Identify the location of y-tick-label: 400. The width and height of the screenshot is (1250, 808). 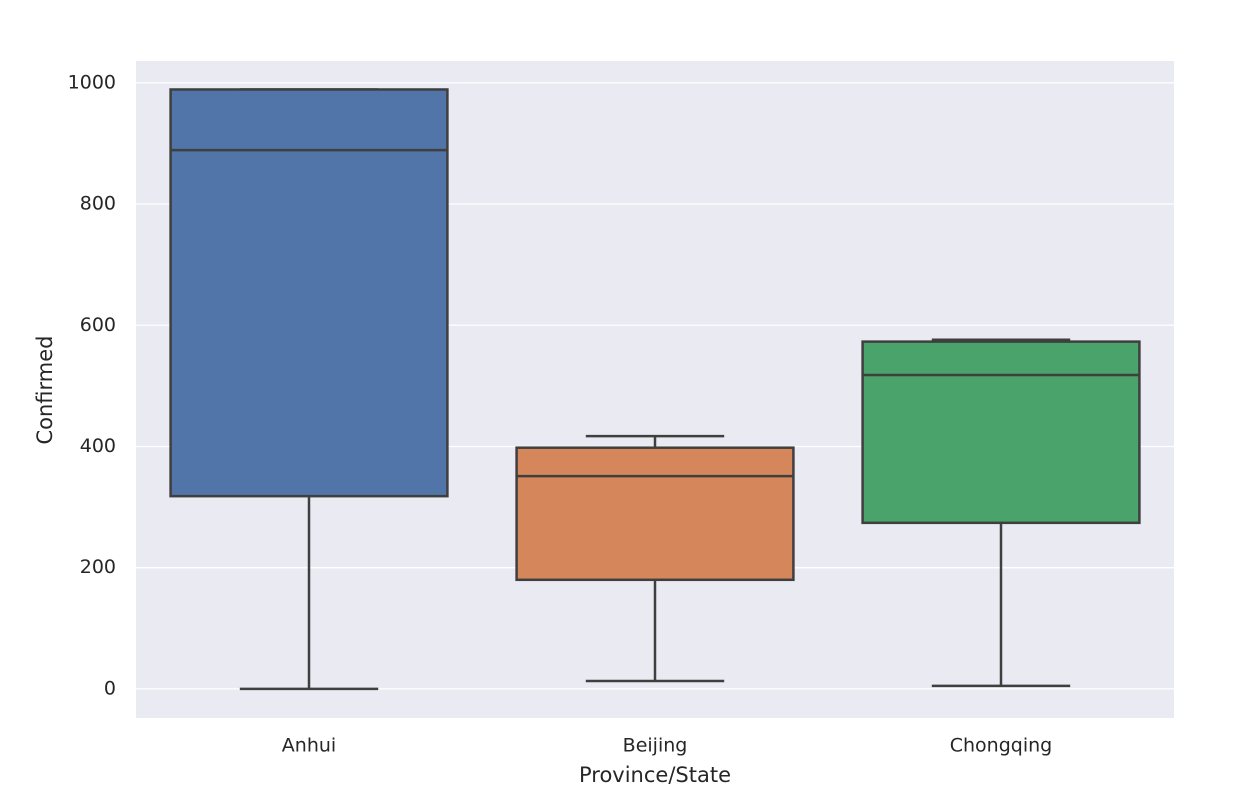
(98, 446).